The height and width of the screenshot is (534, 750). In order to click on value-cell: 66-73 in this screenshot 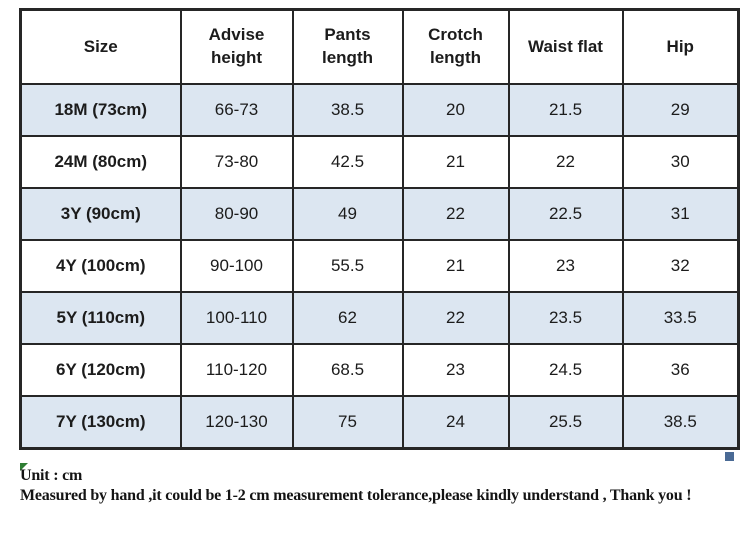, I will do `click(236, 110)`.